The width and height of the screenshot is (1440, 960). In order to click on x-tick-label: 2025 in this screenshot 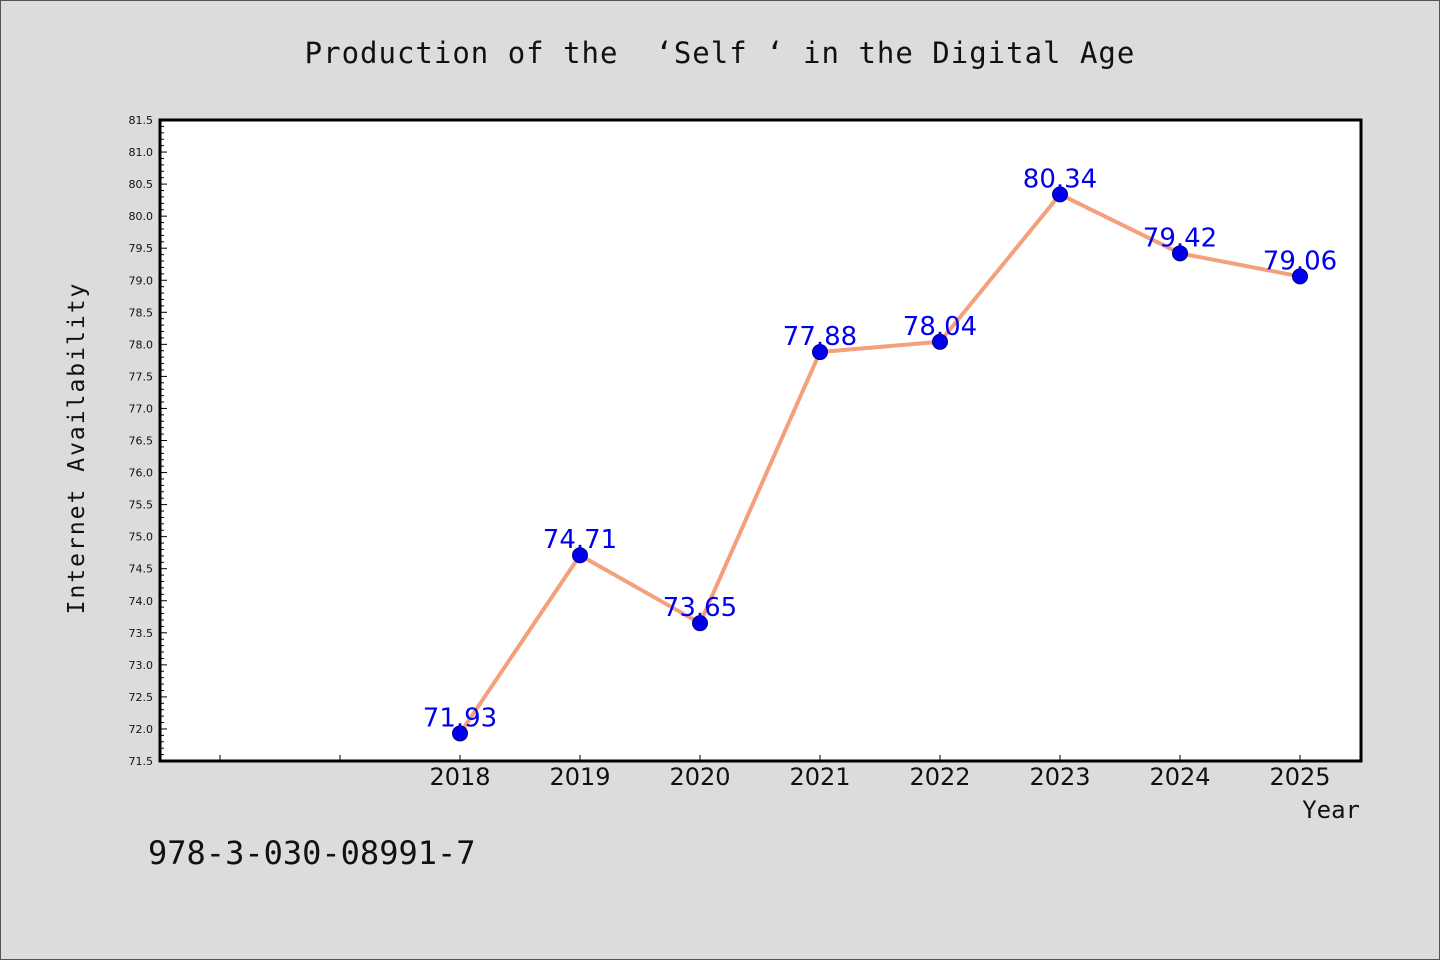, I will do `click(1299, 777)`.